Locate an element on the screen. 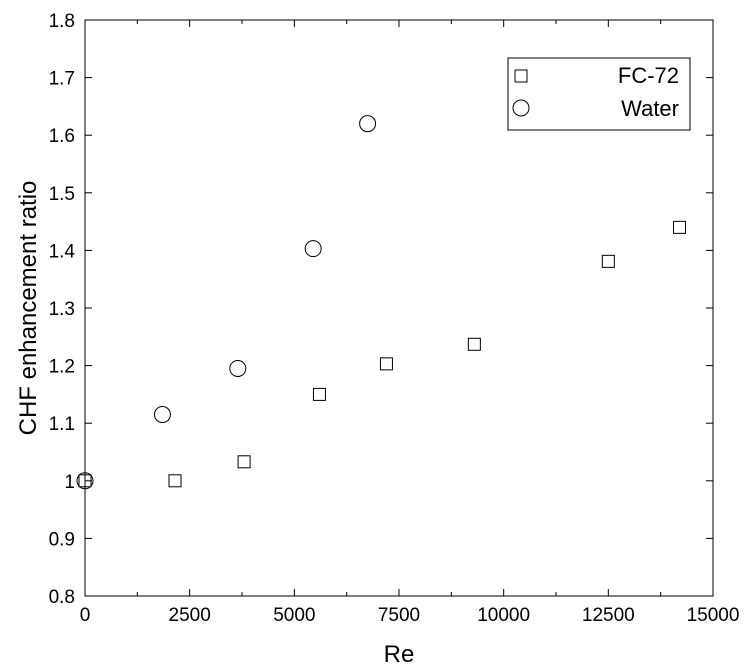 Image resolution: width=750 pixels, height=669 pixels. y-tick-label: 1.5 is located at coordinates (62, 194).